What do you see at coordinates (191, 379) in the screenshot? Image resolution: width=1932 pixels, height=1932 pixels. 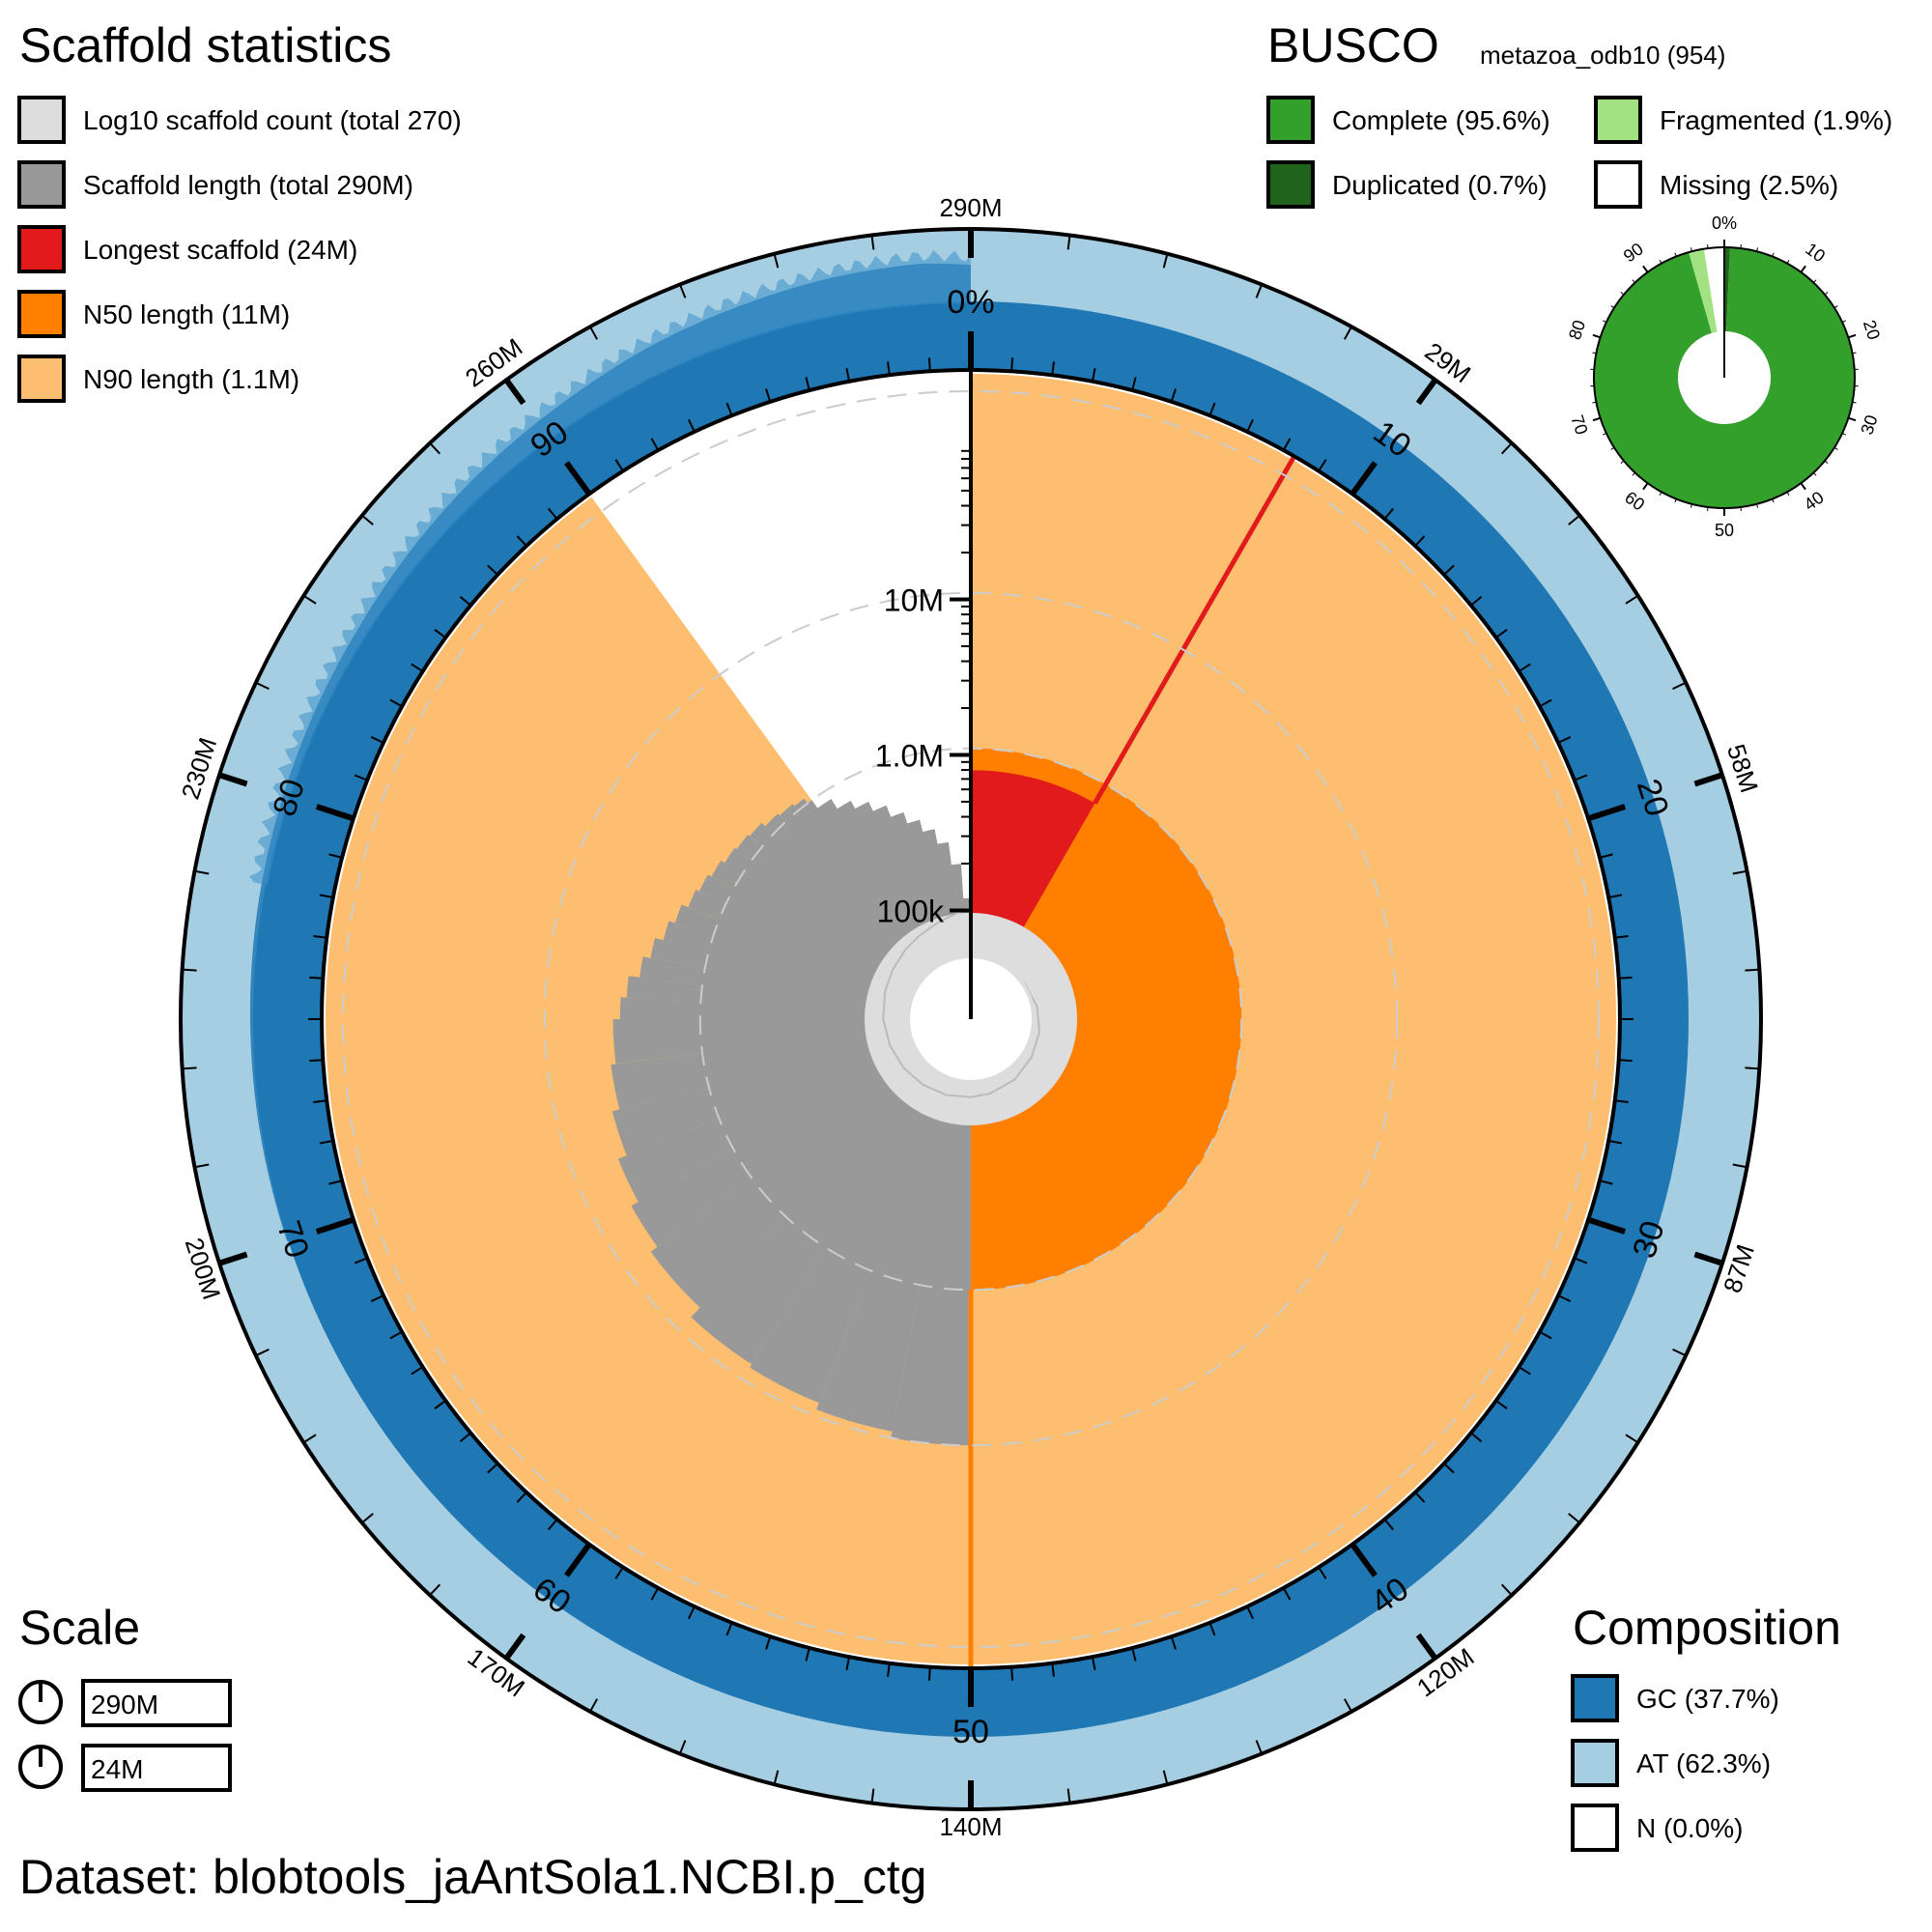 I see `scaffold-legend-item-label: N90 length (1.1M)` at bounding box center [191, 379].